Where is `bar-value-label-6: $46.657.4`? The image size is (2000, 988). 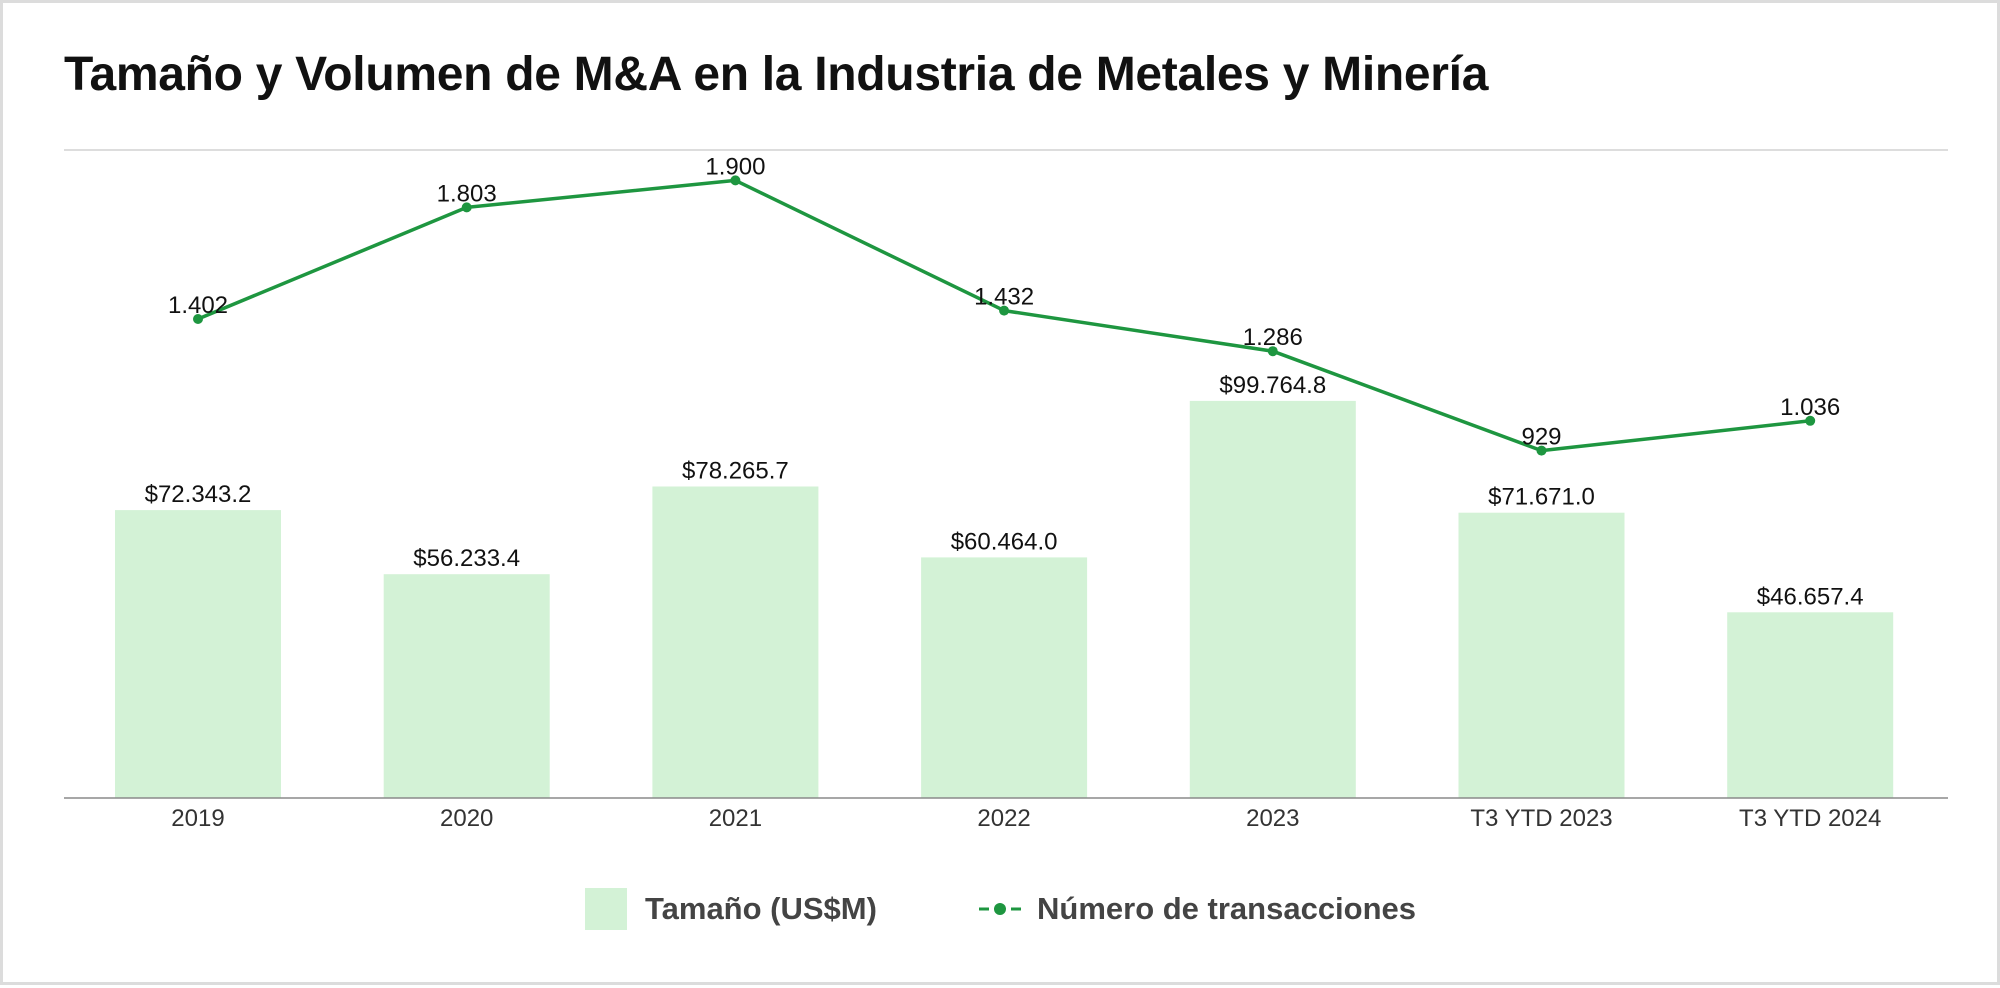
bar-value-label-6: $46.657.4 is located at coordinates (1810, 596).